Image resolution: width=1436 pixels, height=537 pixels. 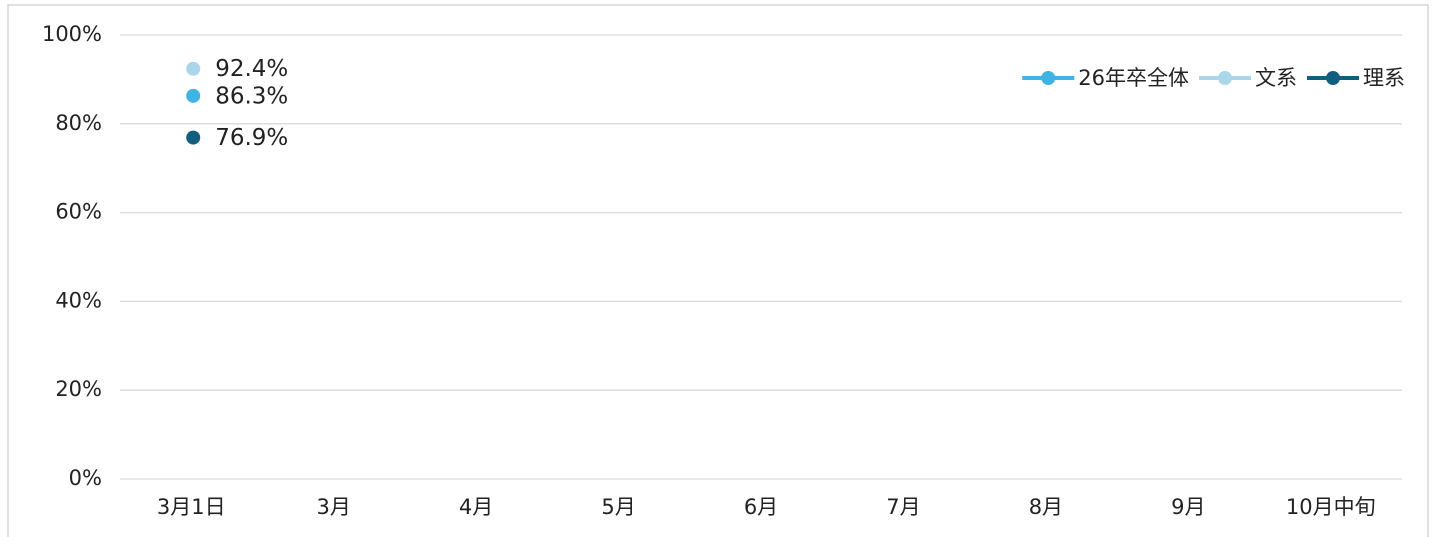 What do you see at coordinates (476, 507) in the screenshot?
I see `x-tick-label: 4月` at bounding box center [476, 507].